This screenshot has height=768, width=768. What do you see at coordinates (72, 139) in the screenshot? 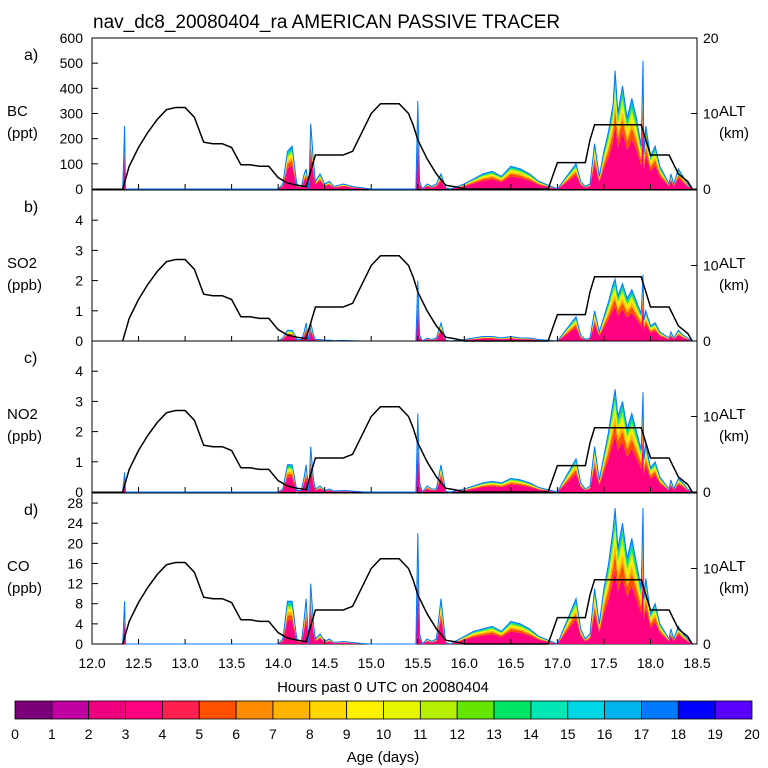
I see `y-tick-label: 200` at bounding box center [72, 139].